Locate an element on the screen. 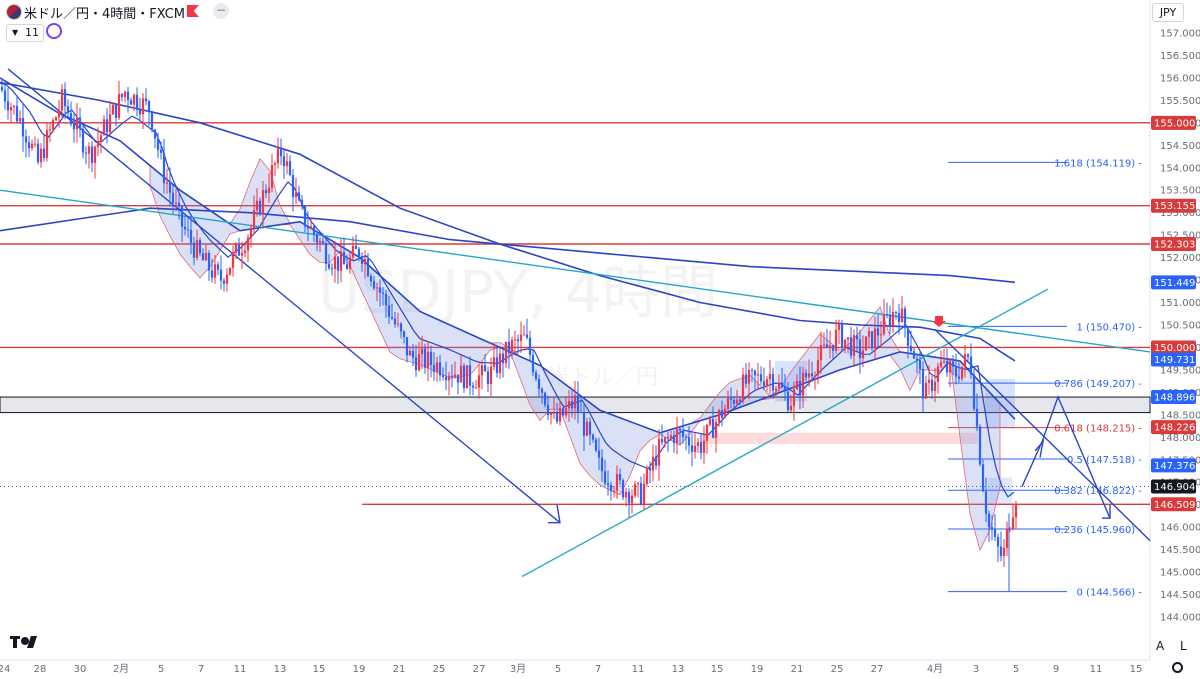  gear-icon is located at coordinates (1177, 667).